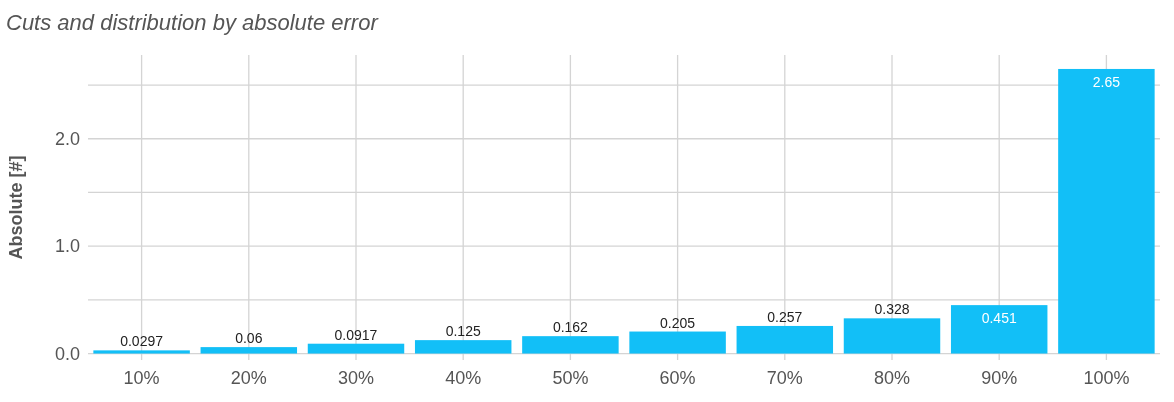  I want to click on chart-title: Cuts and distribution by absolute error, so click(193, 22).